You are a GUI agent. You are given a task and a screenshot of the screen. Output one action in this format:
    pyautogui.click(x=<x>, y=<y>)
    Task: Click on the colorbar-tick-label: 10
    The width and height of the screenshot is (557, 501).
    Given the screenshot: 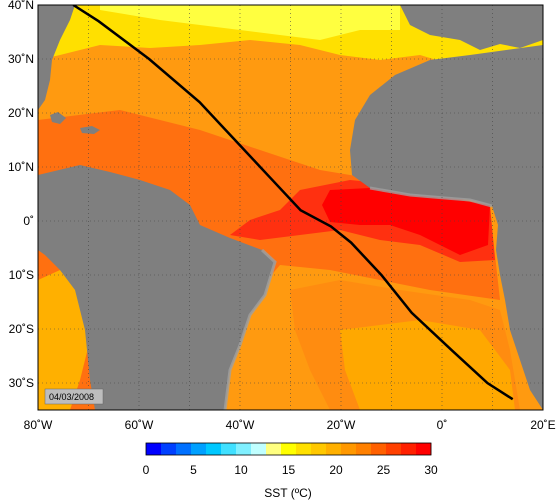 What is the action you would take?
    pyautogui.click(x=241, y=470)
    